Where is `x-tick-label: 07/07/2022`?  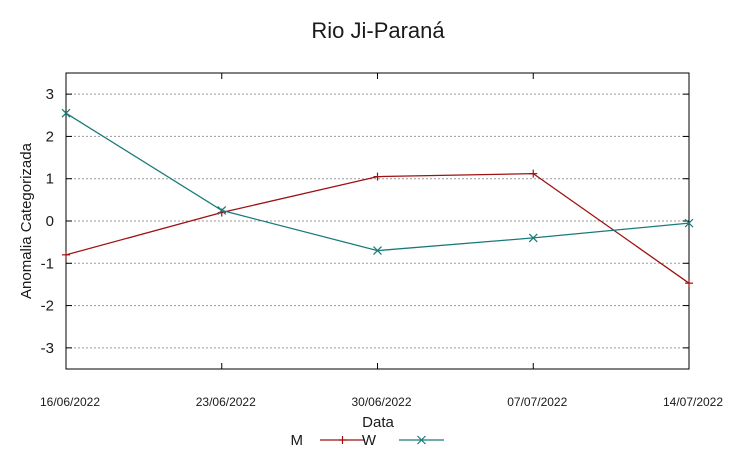
x-tick-label: 07/07/2022 is located at coordinates (537, 402).